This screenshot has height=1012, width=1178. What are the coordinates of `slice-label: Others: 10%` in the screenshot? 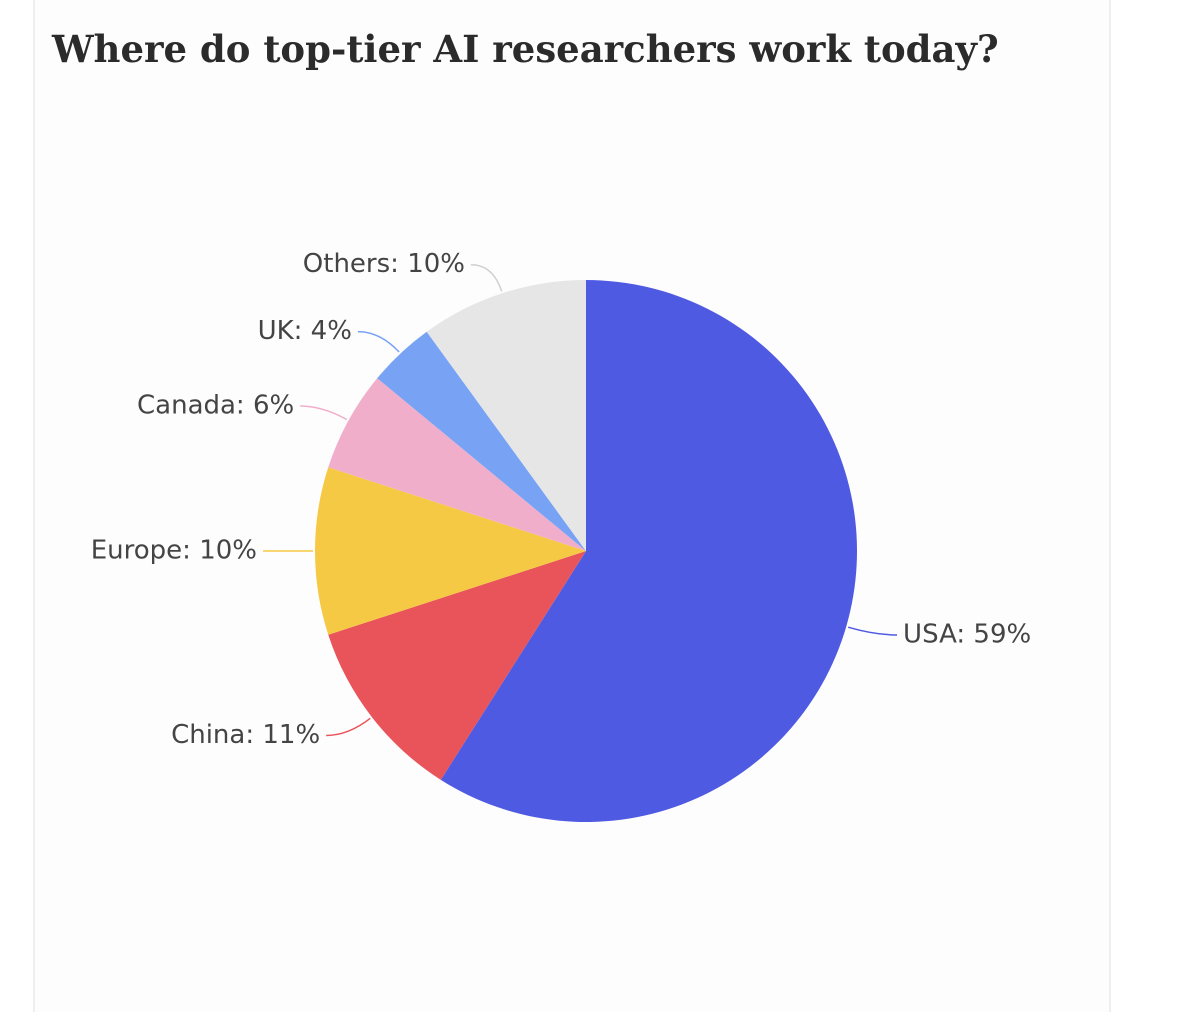 It's located at (384, 264).